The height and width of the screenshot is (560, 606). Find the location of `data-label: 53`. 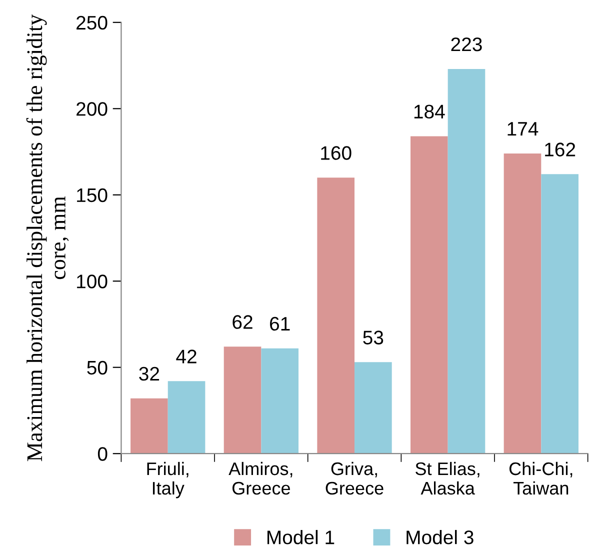

data-label: 53 is located at coordinates (373, 337).